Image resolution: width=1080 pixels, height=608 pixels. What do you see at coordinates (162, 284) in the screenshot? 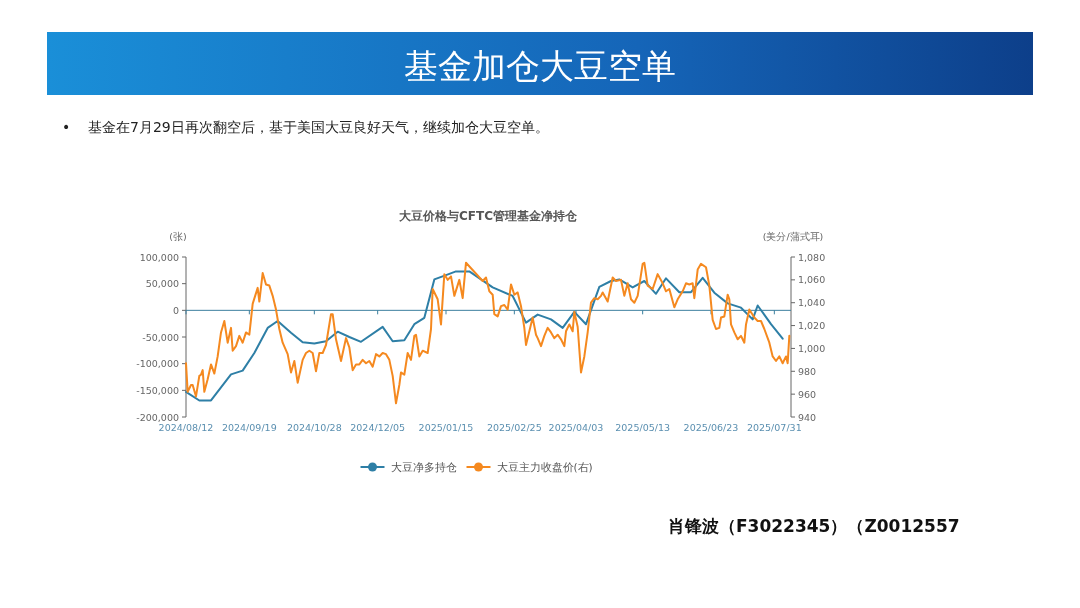
I see `y-tick-label: 50,000` at bounding box center [162, 284].